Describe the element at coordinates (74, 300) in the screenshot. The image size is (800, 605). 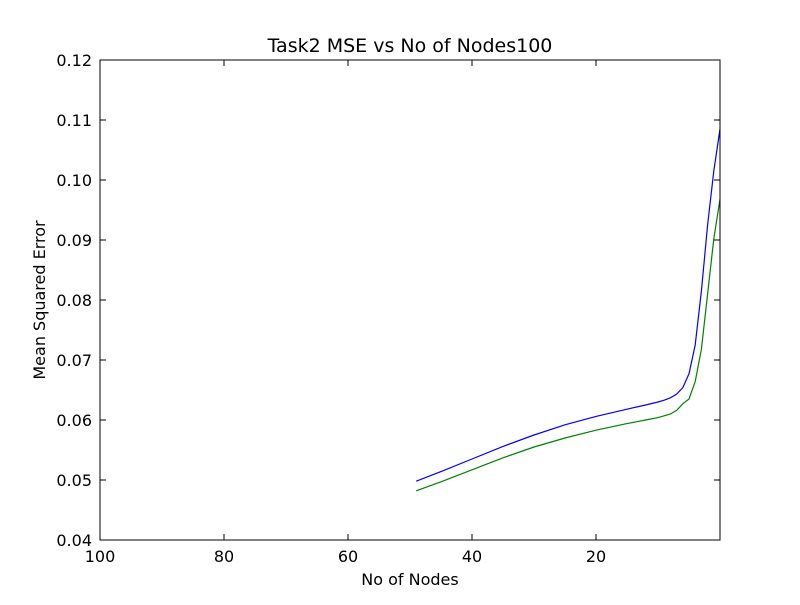
I see `y-tick-label: 0.08` at that location.